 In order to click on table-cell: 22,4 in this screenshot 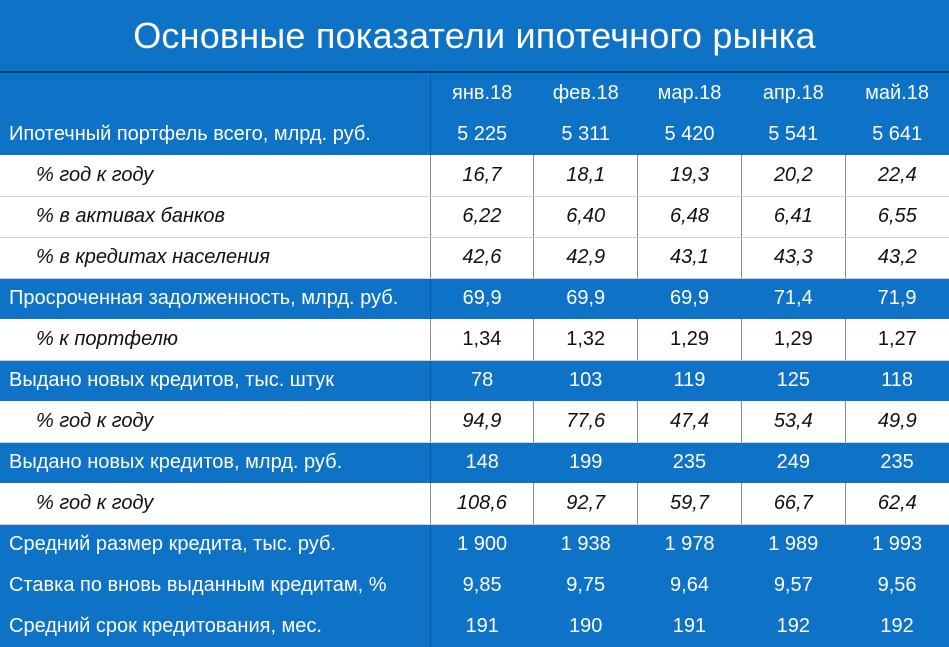, I will do `click(896, 176)`.